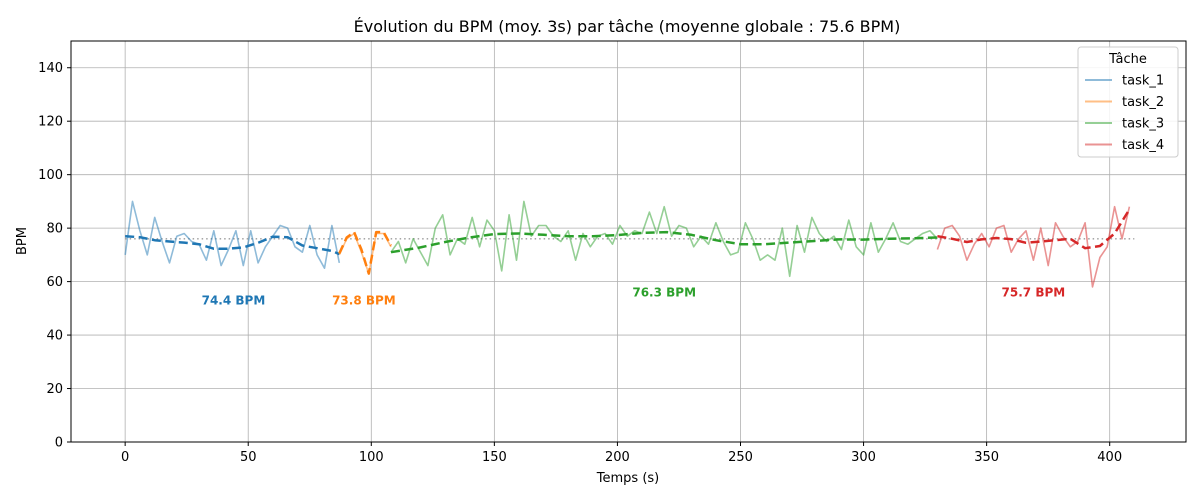 Image resolution: width=1200 pixels, height=500 pixels. What do you see at coordinates (364, 300) in the screenshot?
I see `mean-label-task_2: 73.8 BPM` at bounding box center [364, 300].